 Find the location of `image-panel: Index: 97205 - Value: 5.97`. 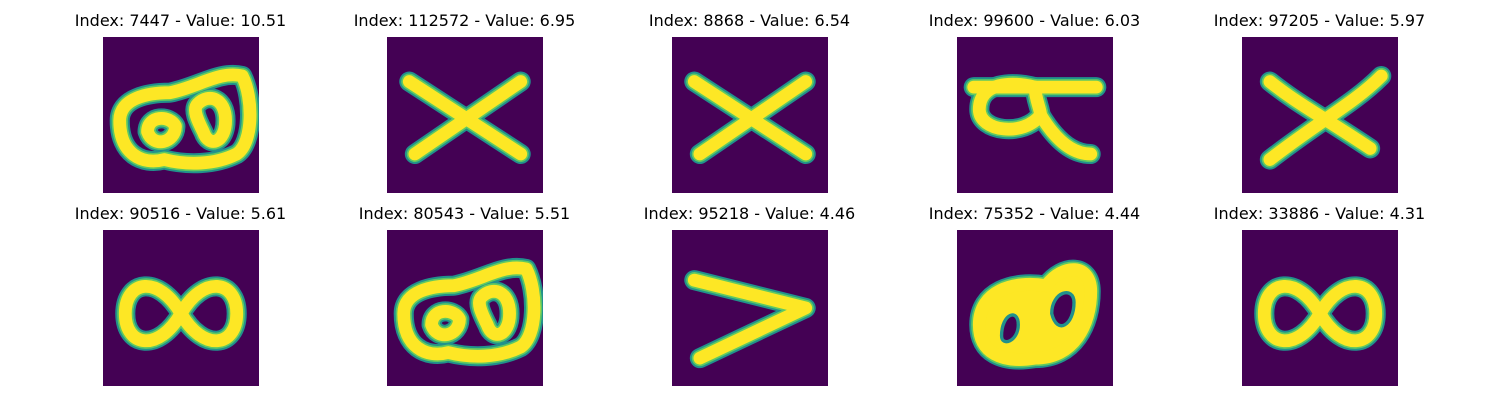

image-panel: Index: 97205 - Value: 5.97 is located at coordinates (1319, 90).